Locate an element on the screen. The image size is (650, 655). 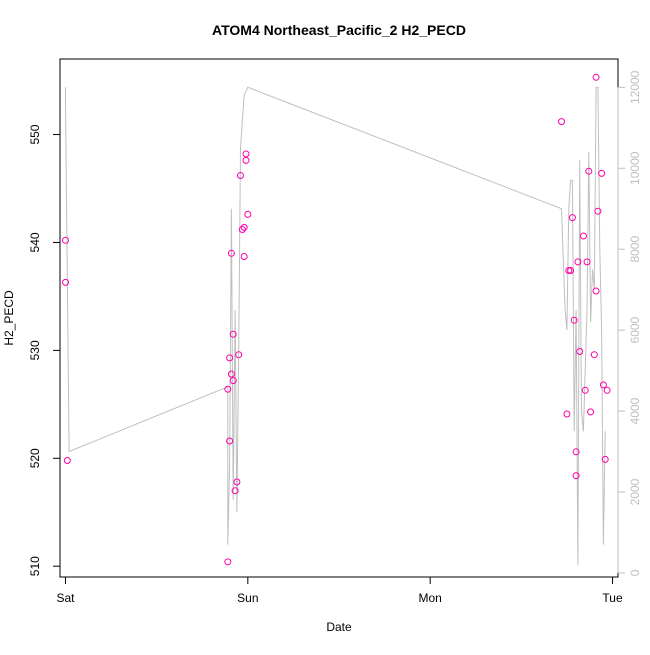
y2-tick-label: 4000 is located at coordinates (635, 410).